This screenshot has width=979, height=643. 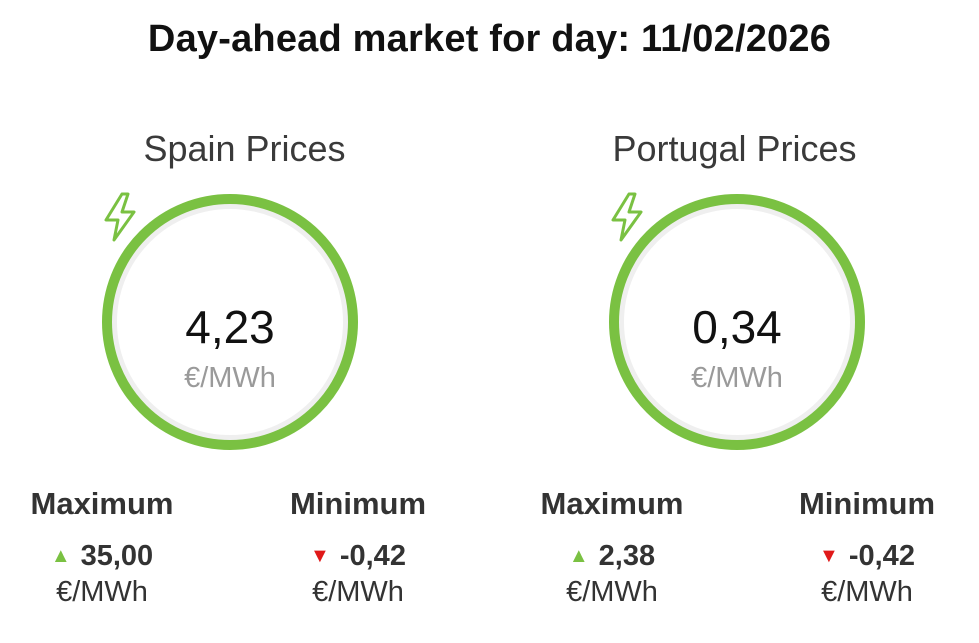 What do you see at coordinates (372, 556) in the screenshot?
I see `spain-minimum-value: -0,42` at bounding box center [372, 556].